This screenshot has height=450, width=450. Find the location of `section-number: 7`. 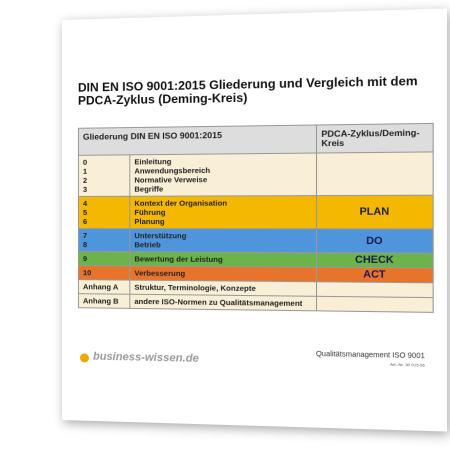

section-number: 7 is located at coordinates (85, 236).